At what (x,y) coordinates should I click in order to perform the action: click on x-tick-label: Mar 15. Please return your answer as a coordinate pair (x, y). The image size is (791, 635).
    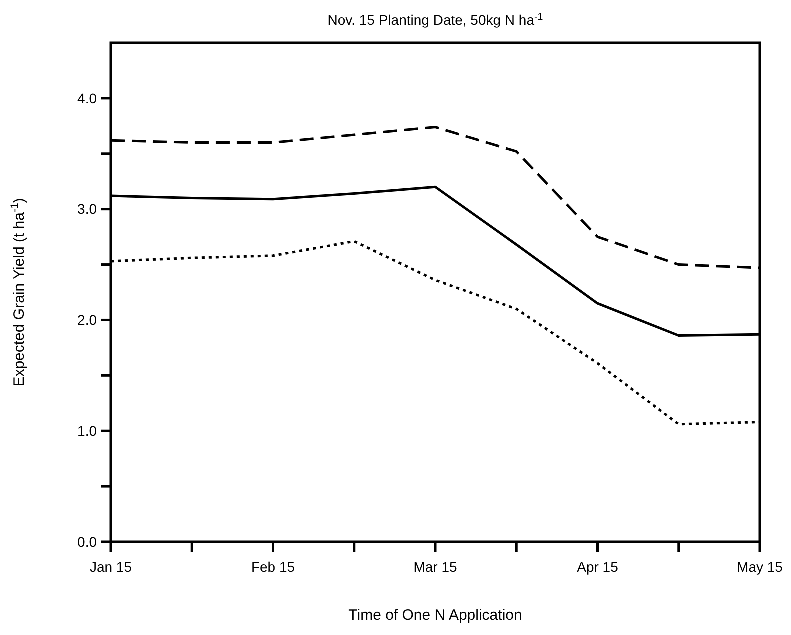
    Looking at the image, I should click on (436, 567).